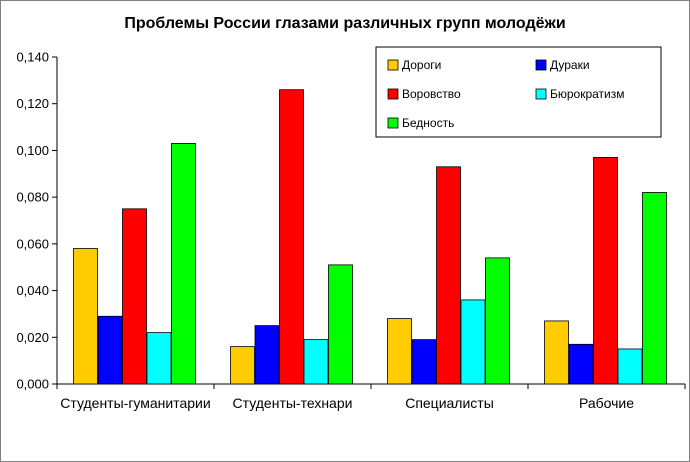 This screenshot has width=690, height=462. I want to click on category-label: Студенты-технари, so click(293, 403).